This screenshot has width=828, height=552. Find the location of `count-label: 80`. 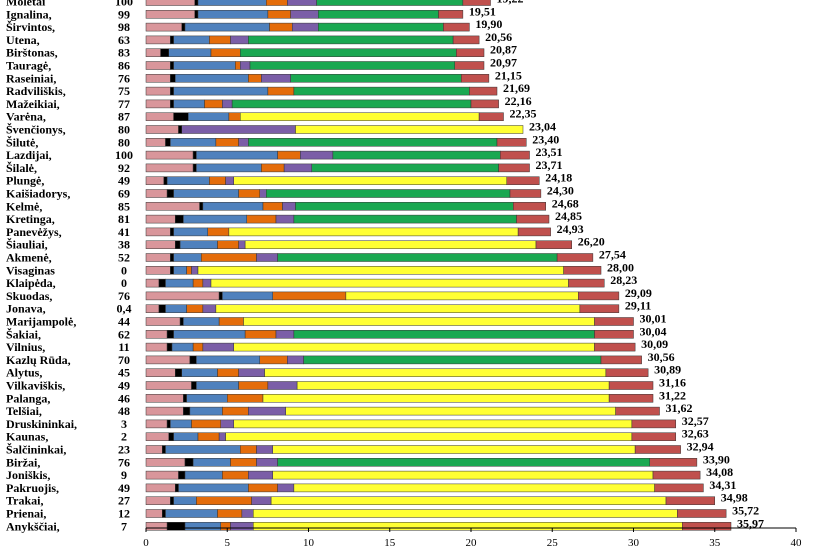

count-label: 80 is located at coordinates (124, 142).